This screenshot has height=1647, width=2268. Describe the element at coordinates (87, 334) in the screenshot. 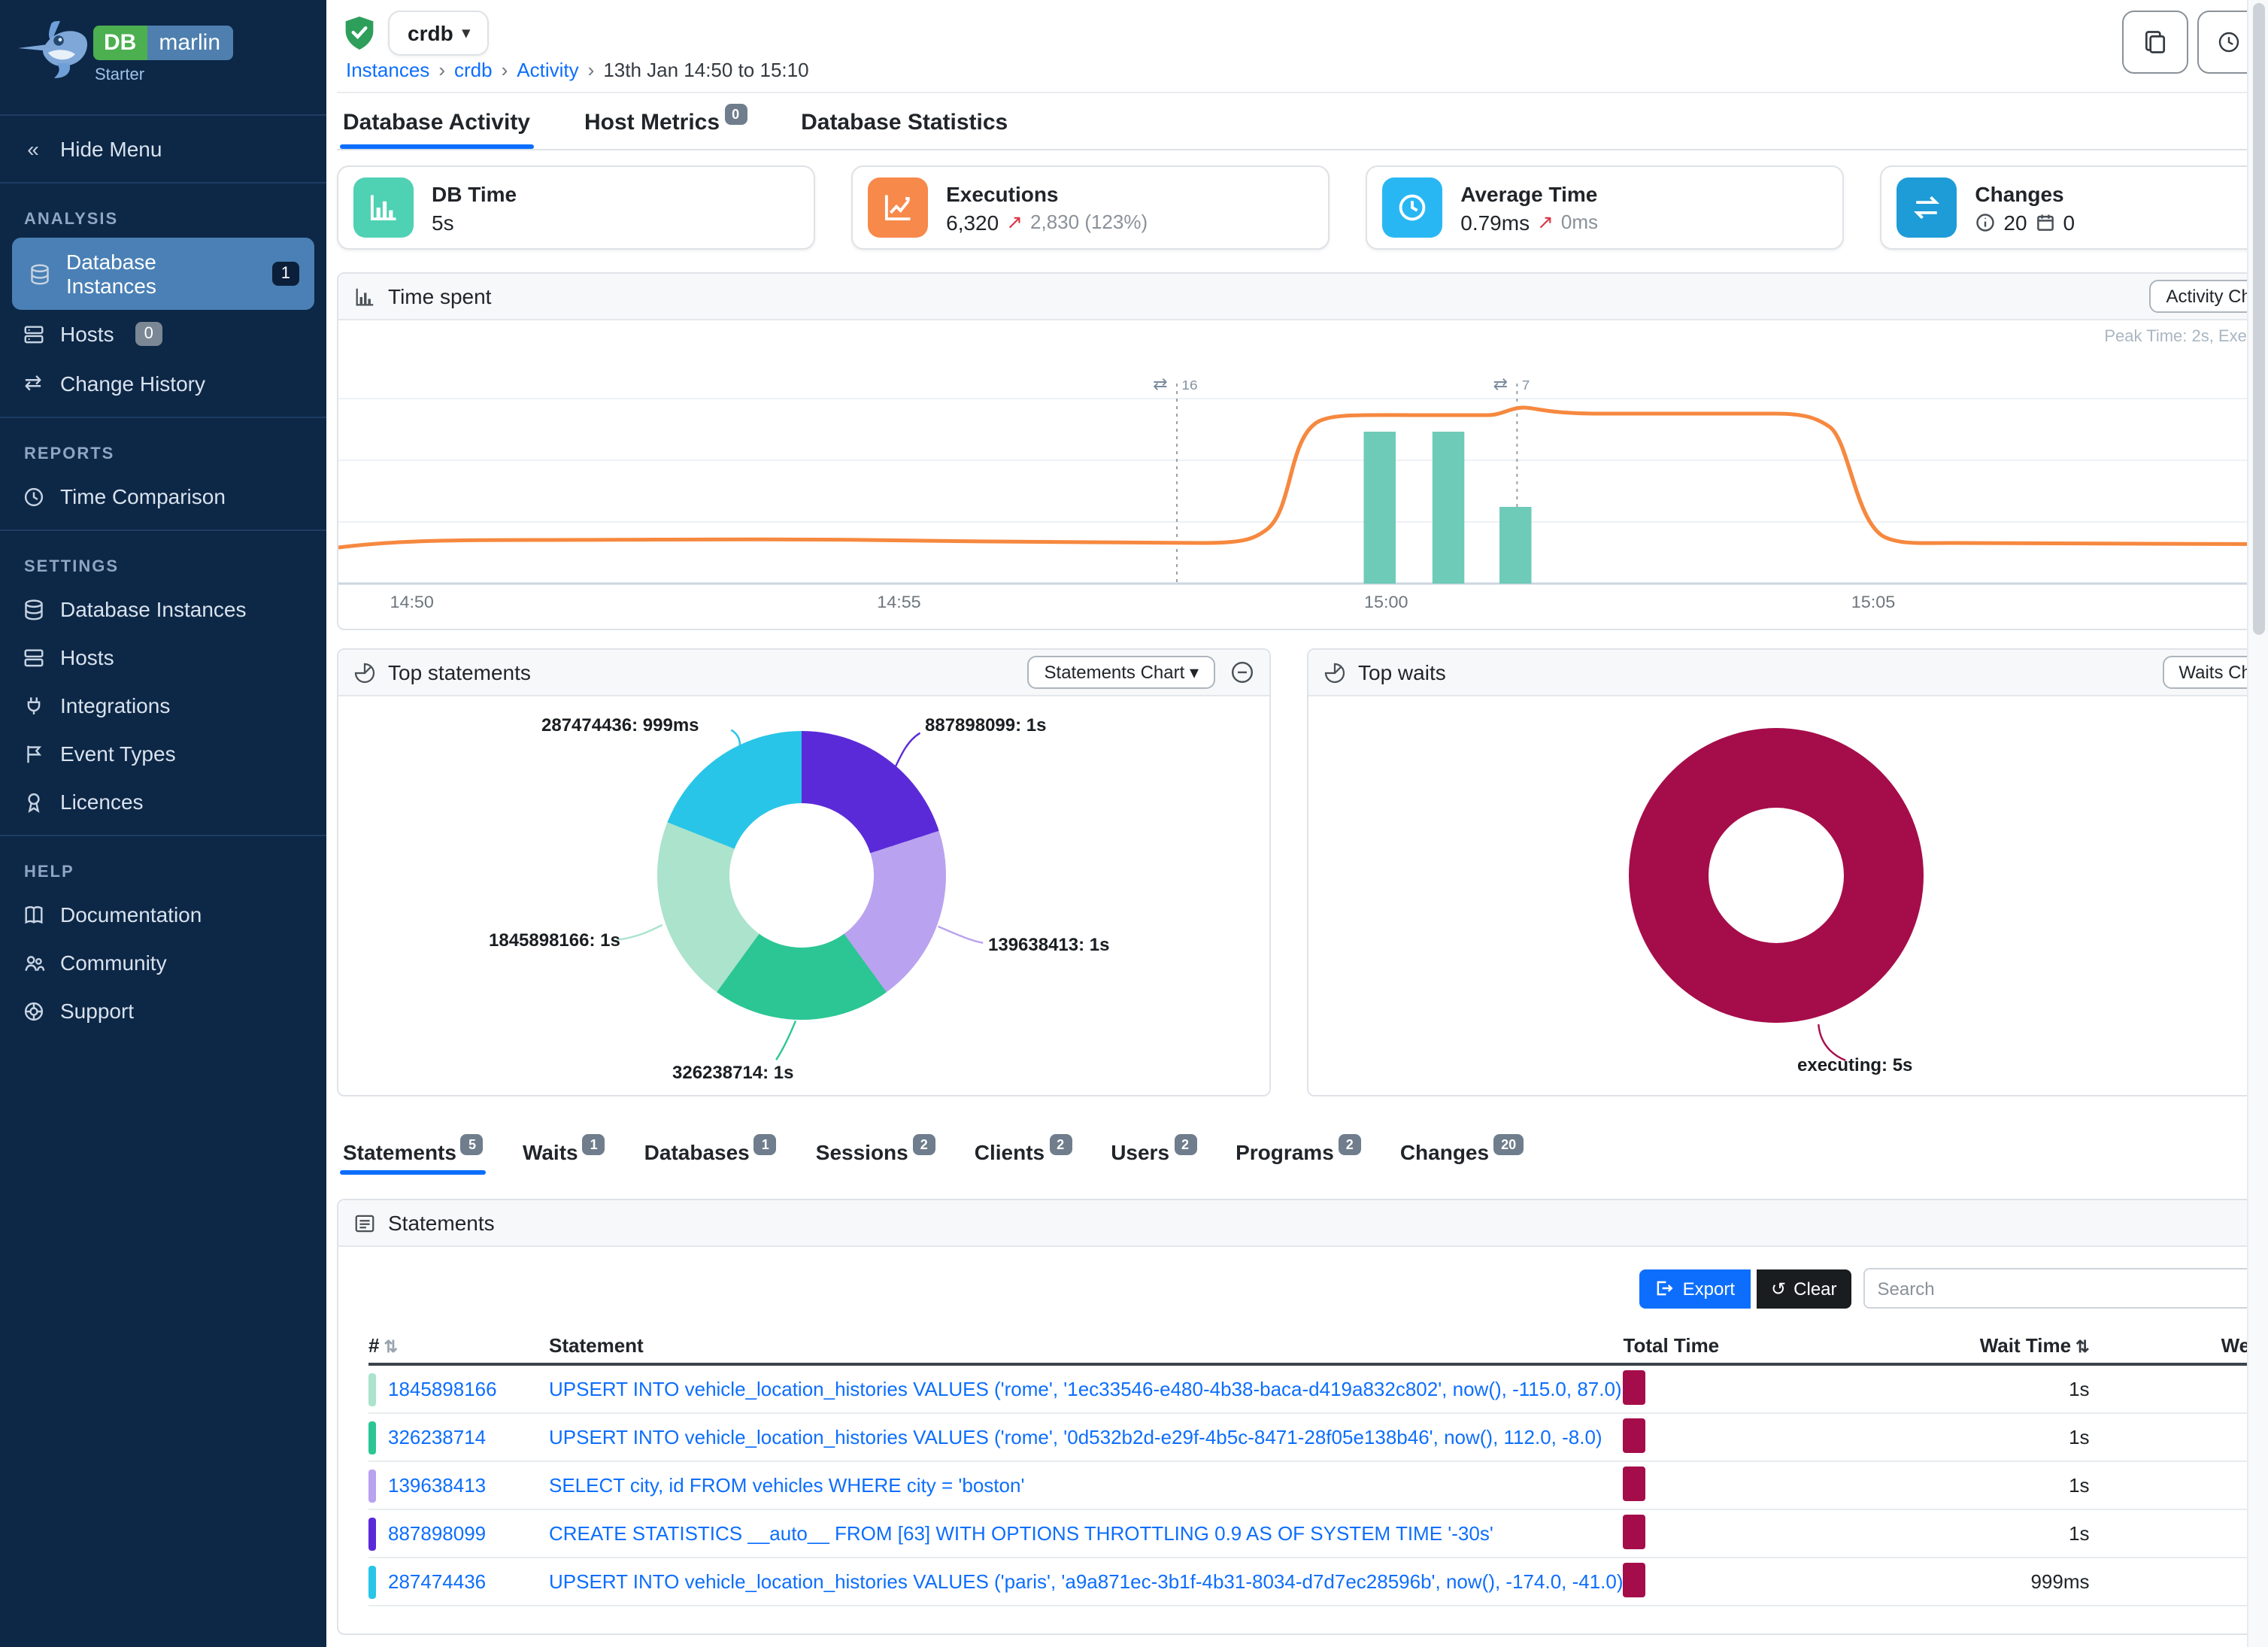

I see `sidebar-item-label: Hosts` at that location.